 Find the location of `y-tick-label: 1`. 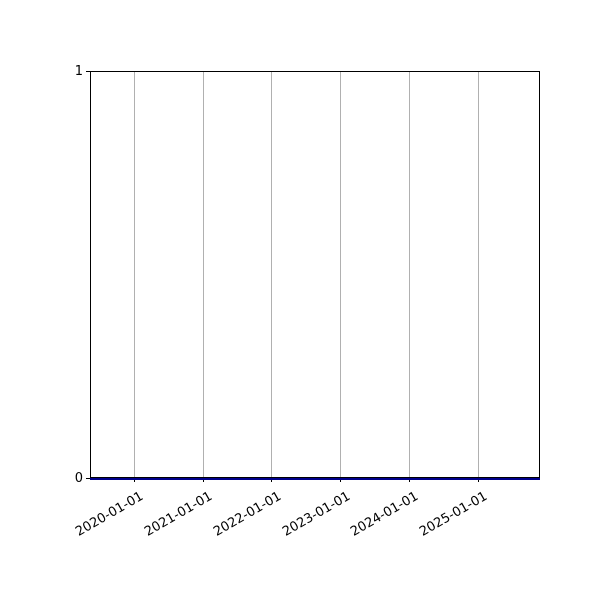

y-tick-label: 1 is located at coordinates (78, 71).